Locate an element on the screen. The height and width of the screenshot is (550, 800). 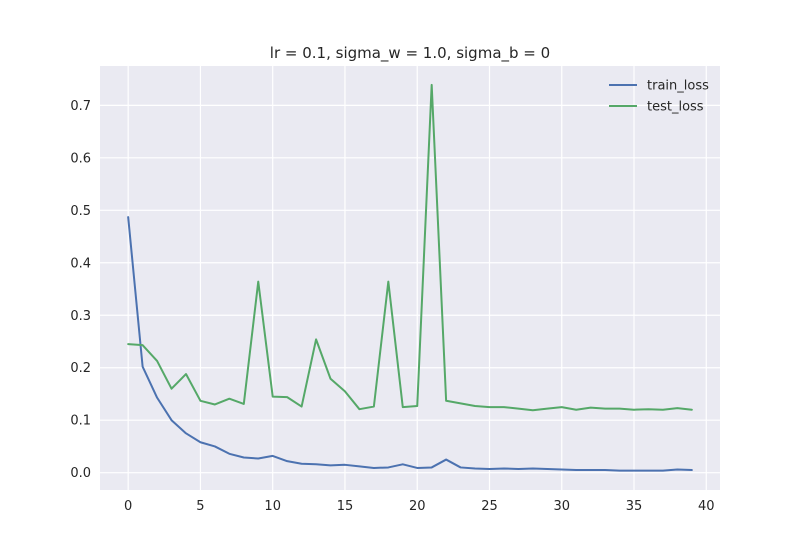
x-tick-label: 20 is located at coordinates (417, 506).